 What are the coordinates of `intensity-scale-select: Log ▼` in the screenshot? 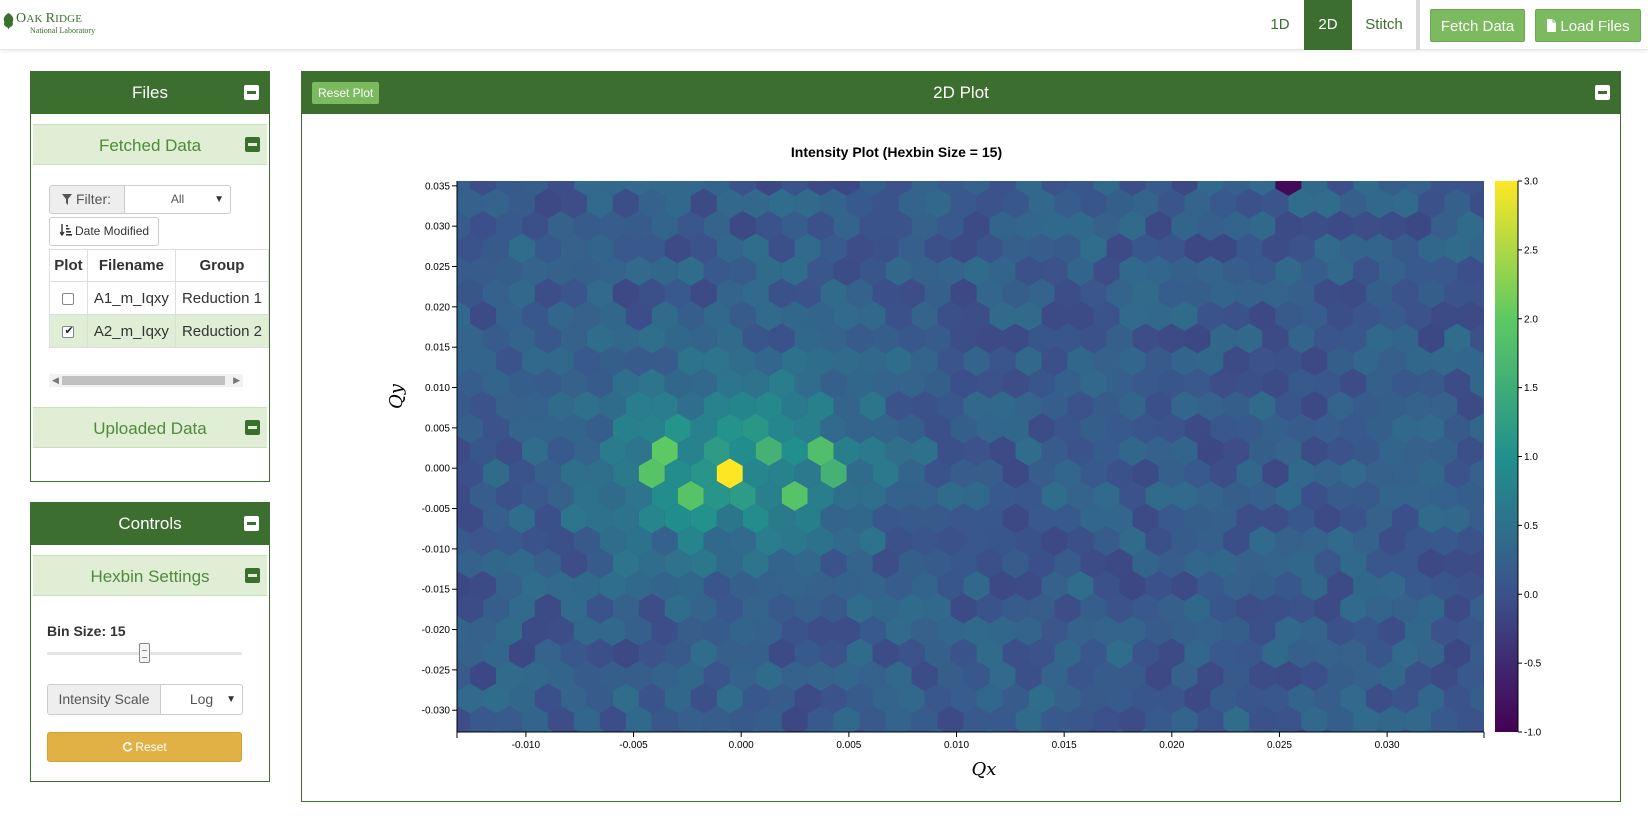 It's located at (202, 699).